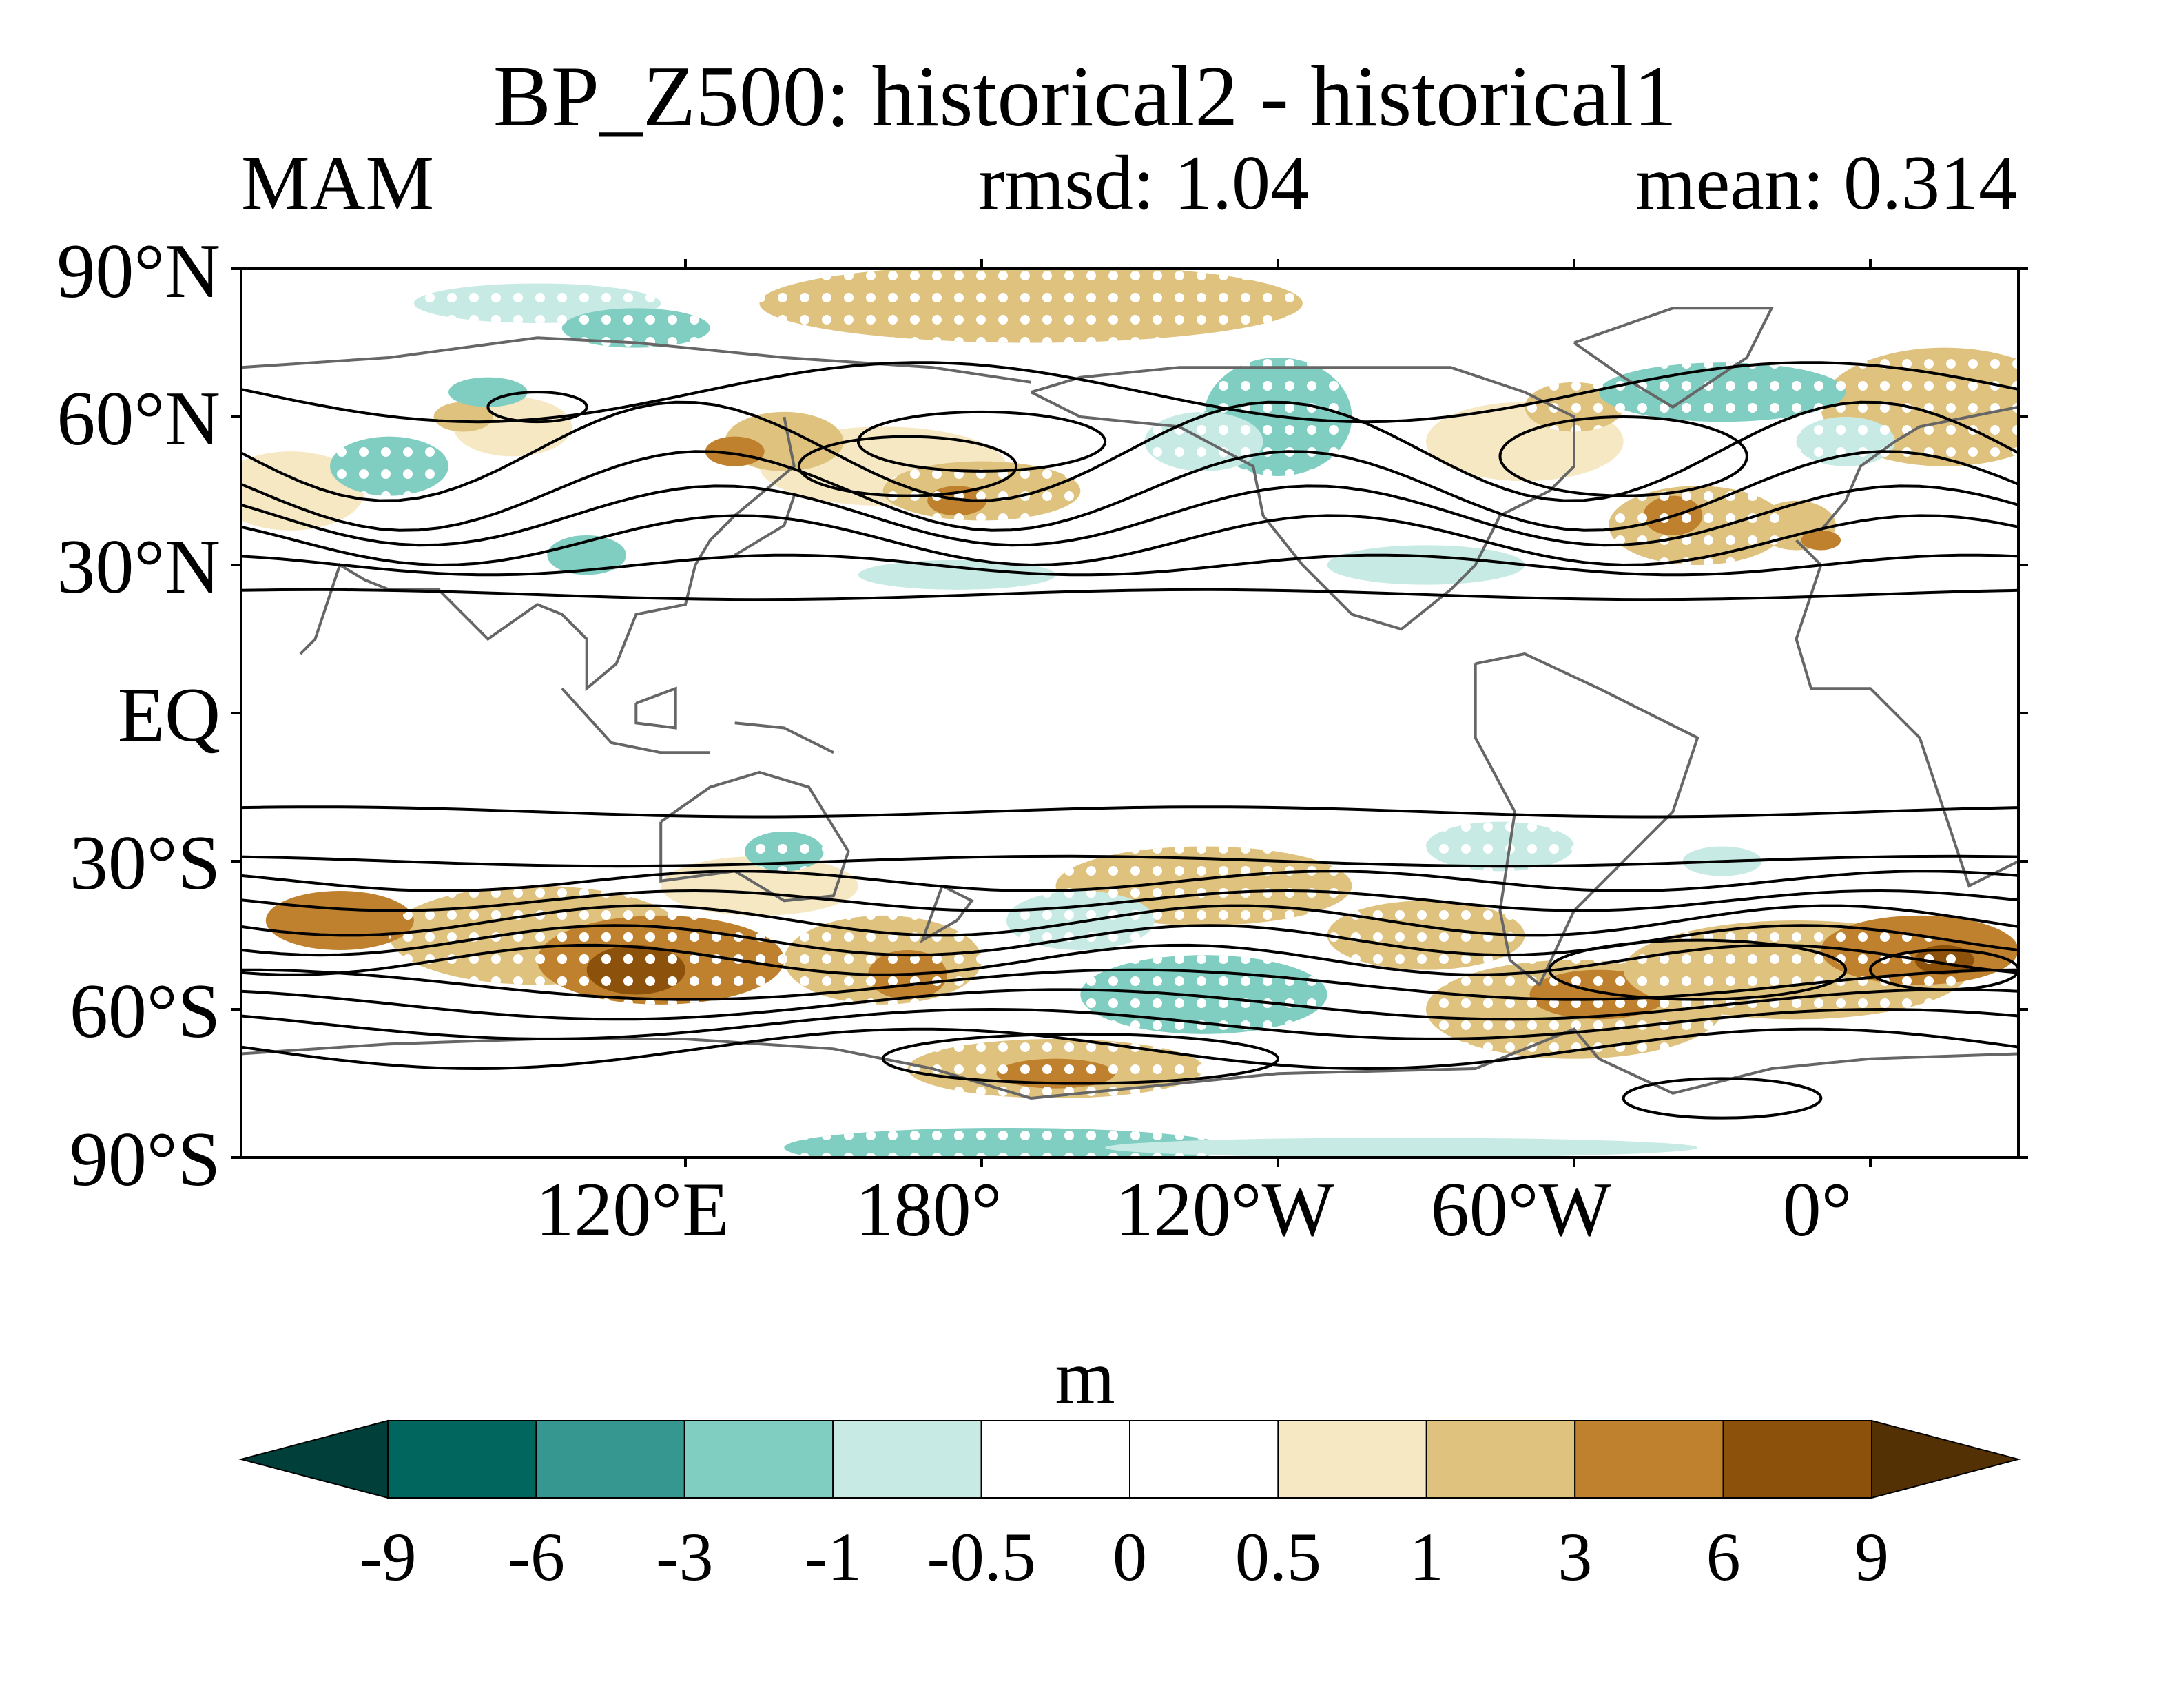  I want to click on lon-label-120e: 120°E, so click(632, 1210).